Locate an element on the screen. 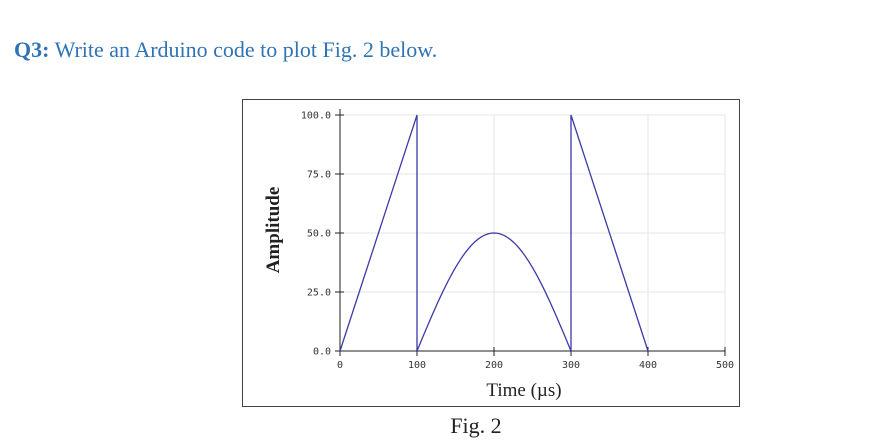  x-axis-label: Time (µs) is located at coordinates (524, 390).